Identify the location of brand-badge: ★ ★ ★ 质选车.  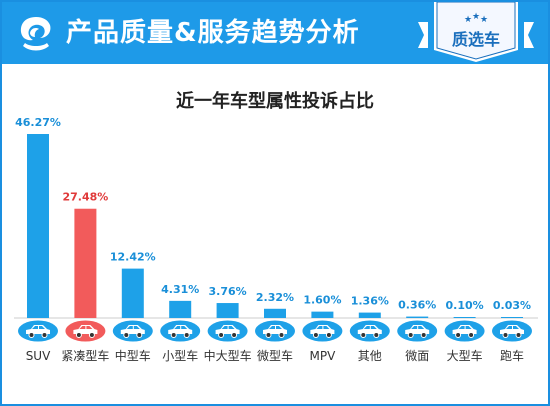
(476, 33).